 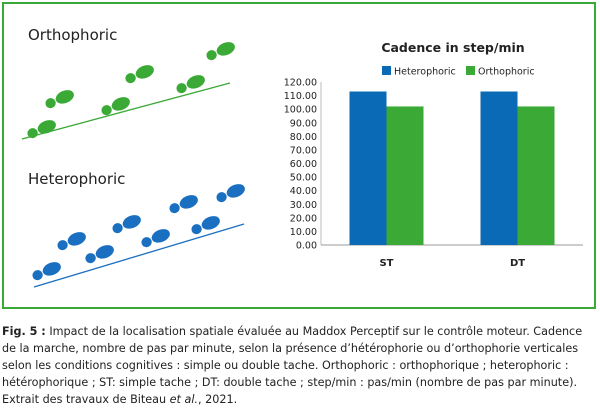 I want to click on bar-orthophoric-dt, so click(x=536, y=175).